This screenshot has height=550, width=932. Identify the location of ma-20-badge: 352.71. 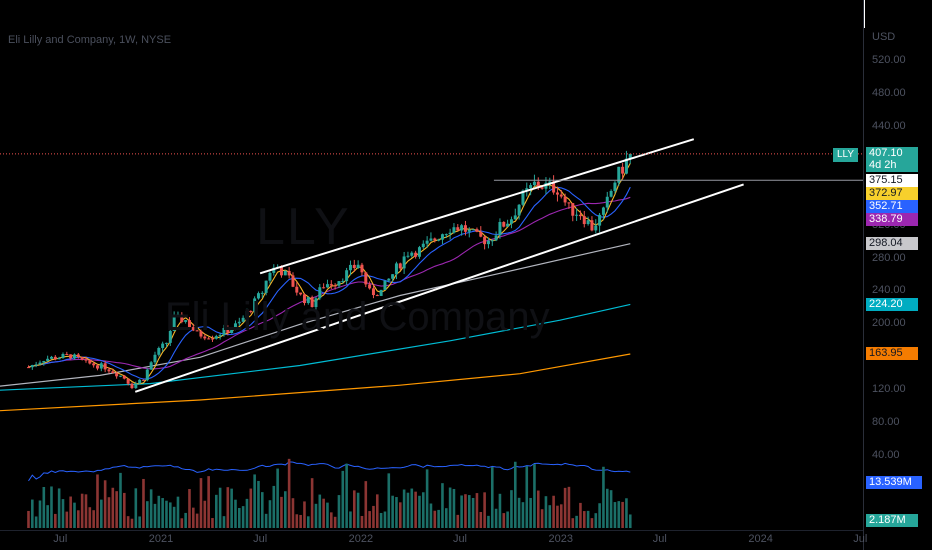
(892, 206).